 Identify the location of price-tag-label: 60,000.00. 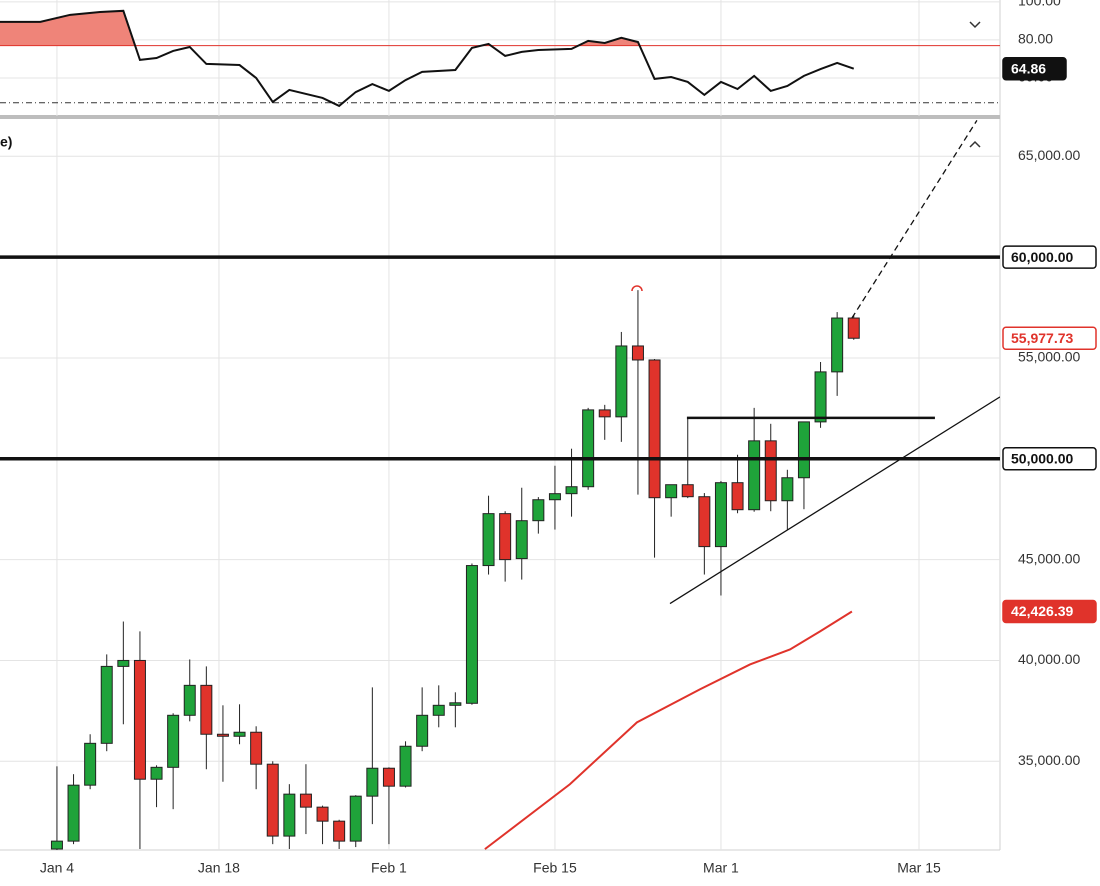
(1042, 257).